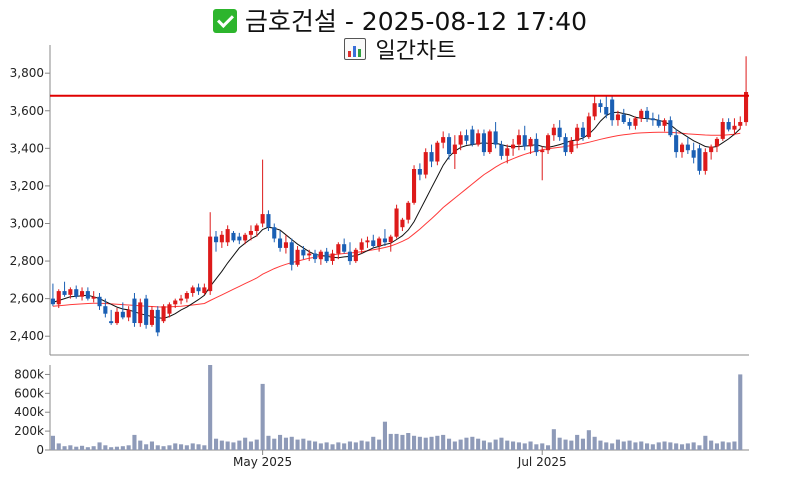  What do you see at coordinates (416, 21) in the screenshot?
I see `chart-title-text: 금호건설 - 2025-08-12 17:40` at bounding box center [416, 21].